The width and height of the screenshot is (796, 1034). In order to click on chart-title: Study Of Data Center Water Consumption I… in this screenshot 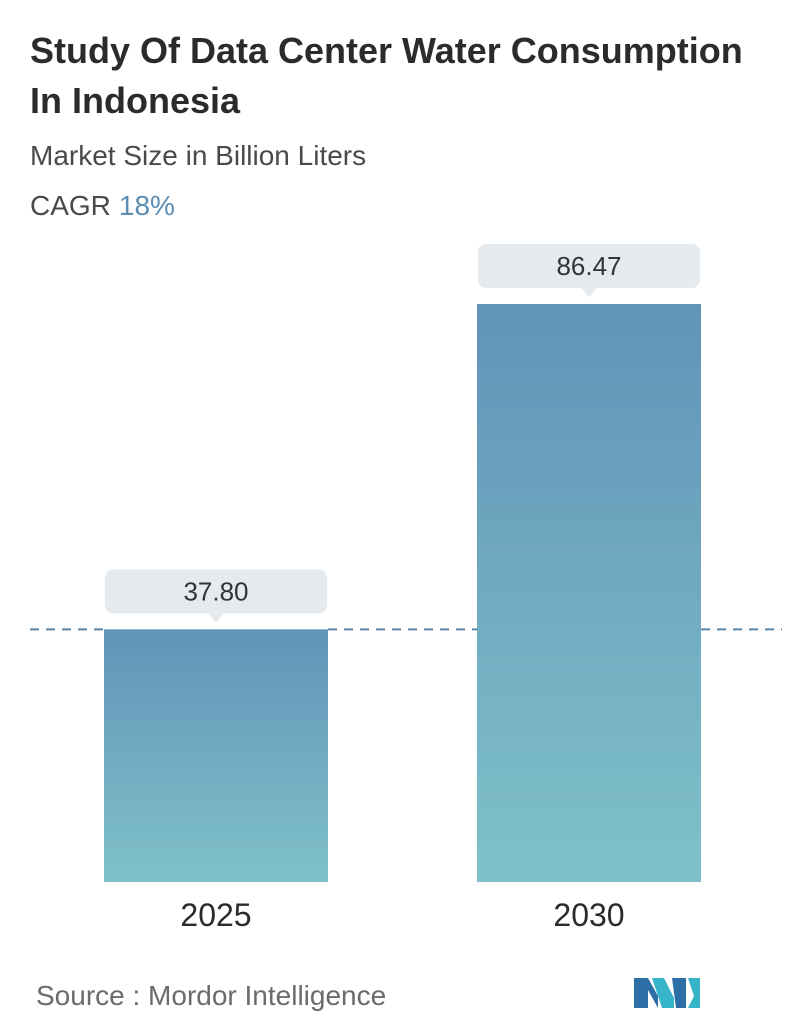, I will do `click(386, 75)`.